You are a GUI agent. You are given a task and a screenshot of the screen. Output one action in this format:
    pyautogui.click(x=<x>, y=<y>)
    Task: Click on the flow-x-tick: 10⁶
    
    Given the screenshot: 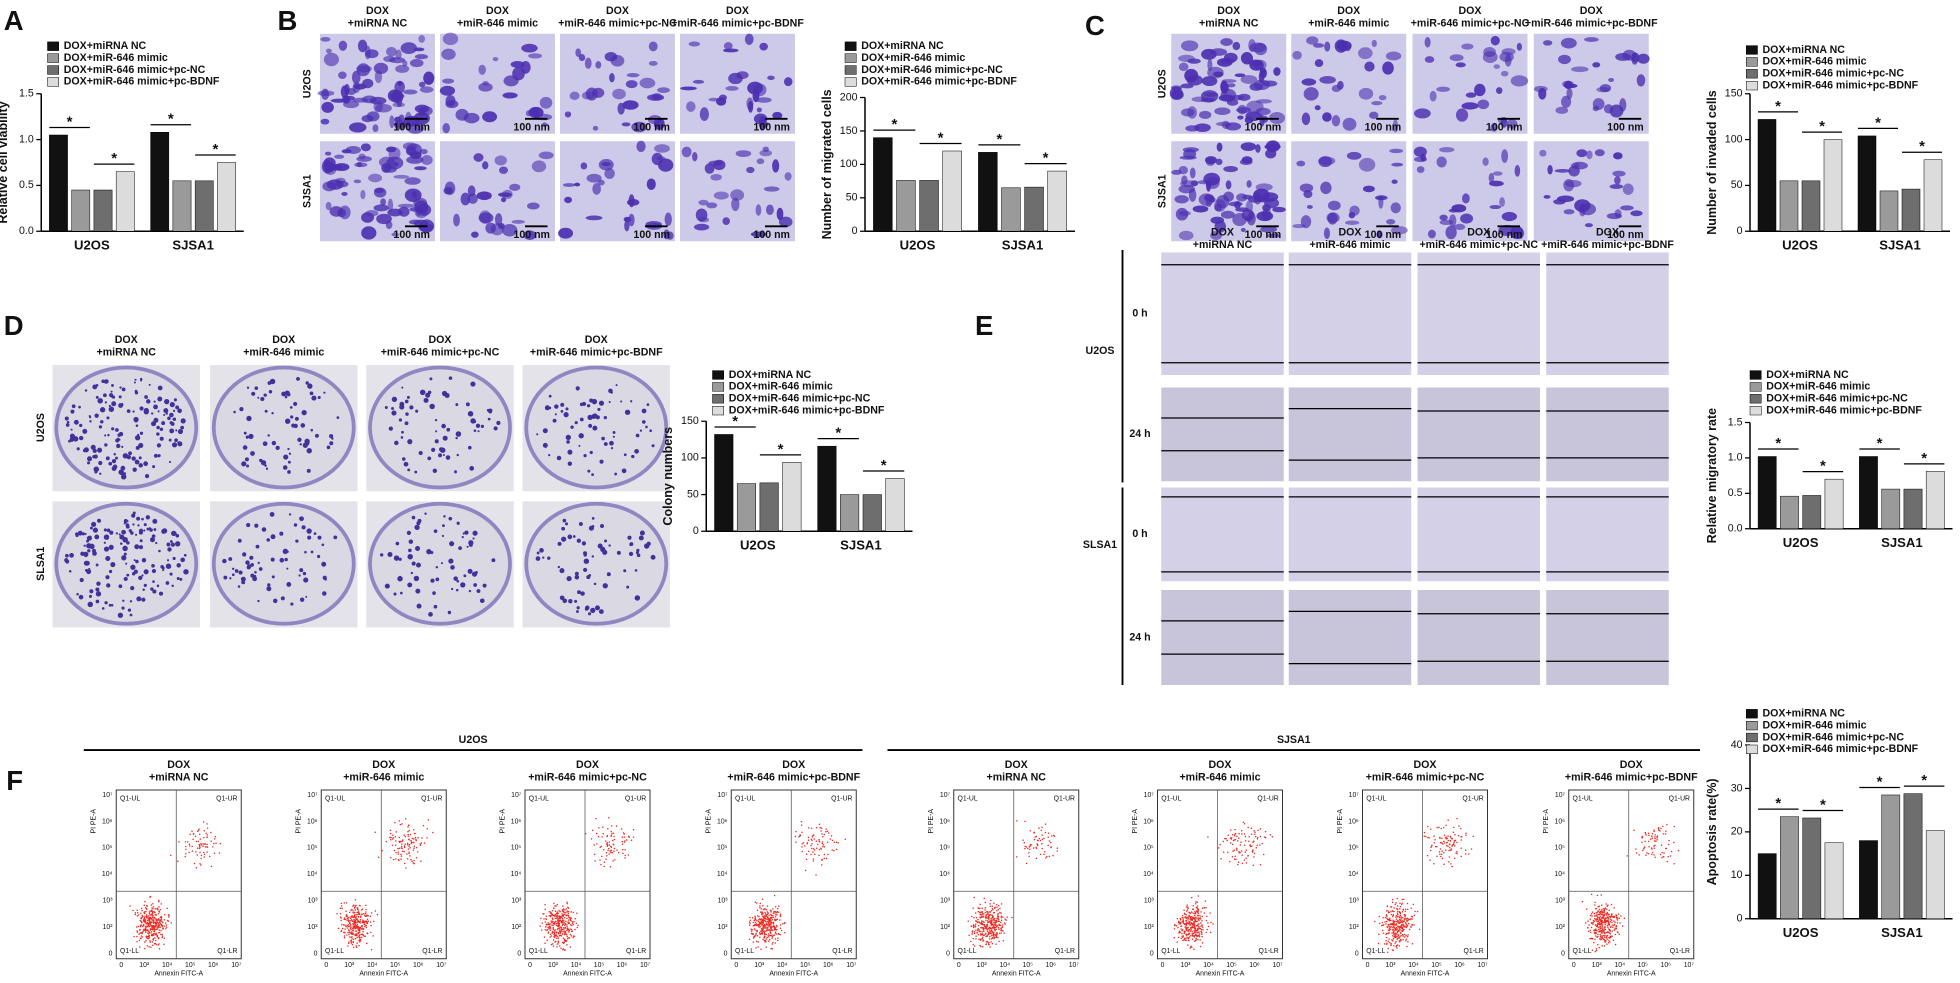 What is the action you would take?
    pyautogui.click(x=1459, y=965)
    